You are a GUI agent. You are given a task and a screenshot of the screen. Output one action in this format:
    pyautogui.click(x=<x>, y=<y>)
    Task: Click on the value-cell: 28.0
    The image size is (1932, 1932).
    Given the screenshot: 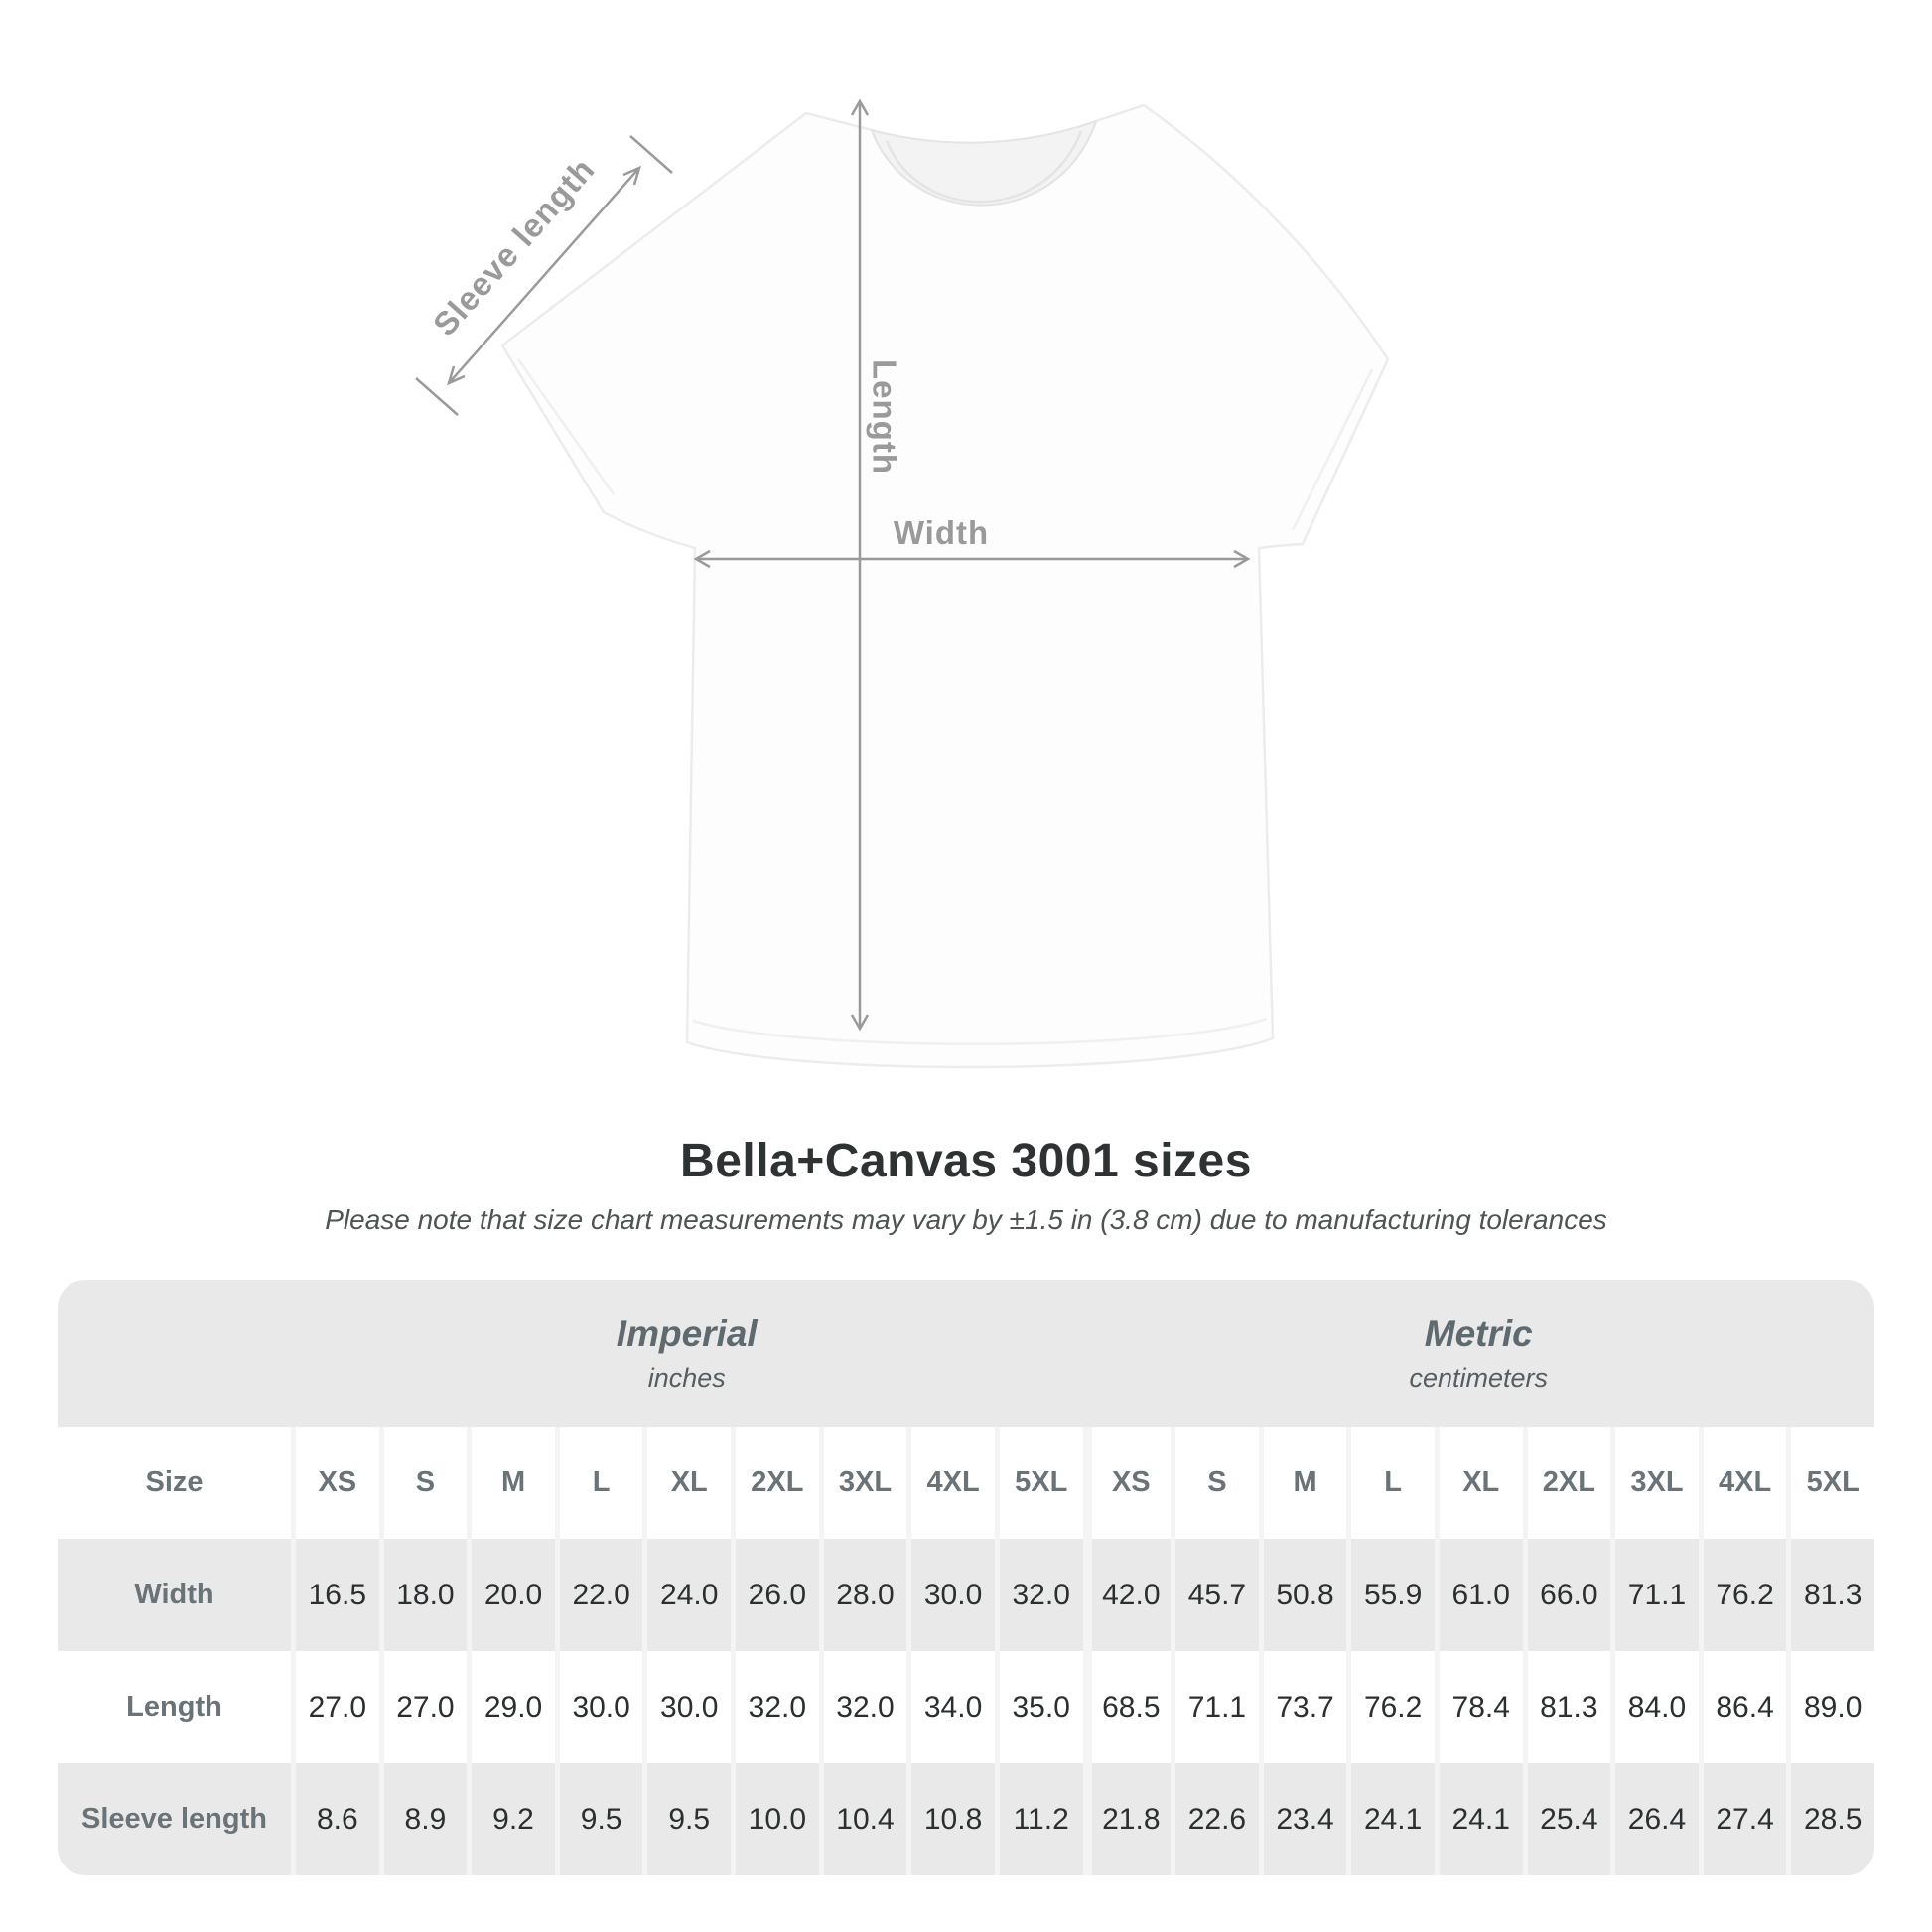 What is the action you would take?
    pyautogui.click(x=862, y=1595)
    